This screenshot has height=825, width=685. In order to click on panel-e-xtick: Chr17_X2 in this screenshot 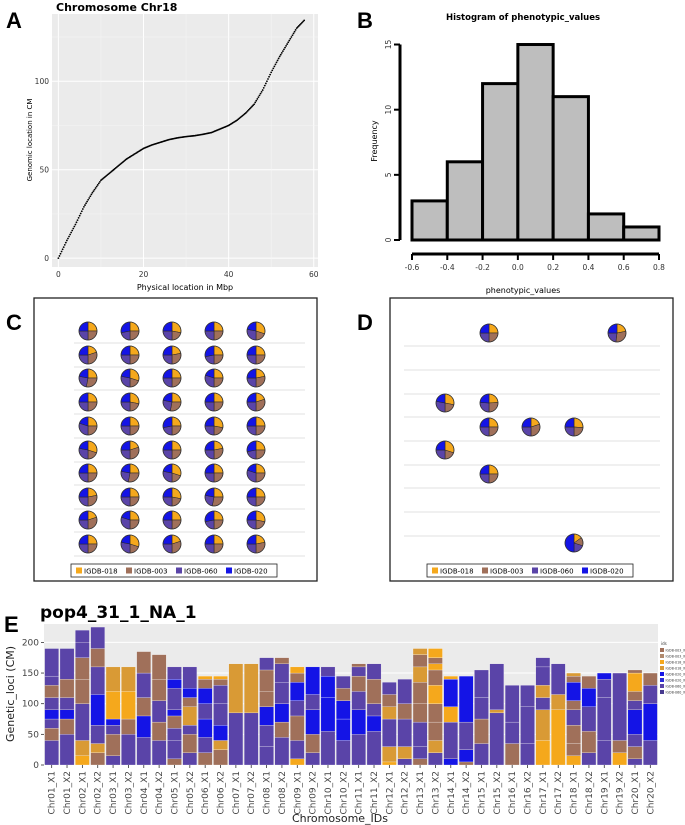, I will do `click(559, 793)`.